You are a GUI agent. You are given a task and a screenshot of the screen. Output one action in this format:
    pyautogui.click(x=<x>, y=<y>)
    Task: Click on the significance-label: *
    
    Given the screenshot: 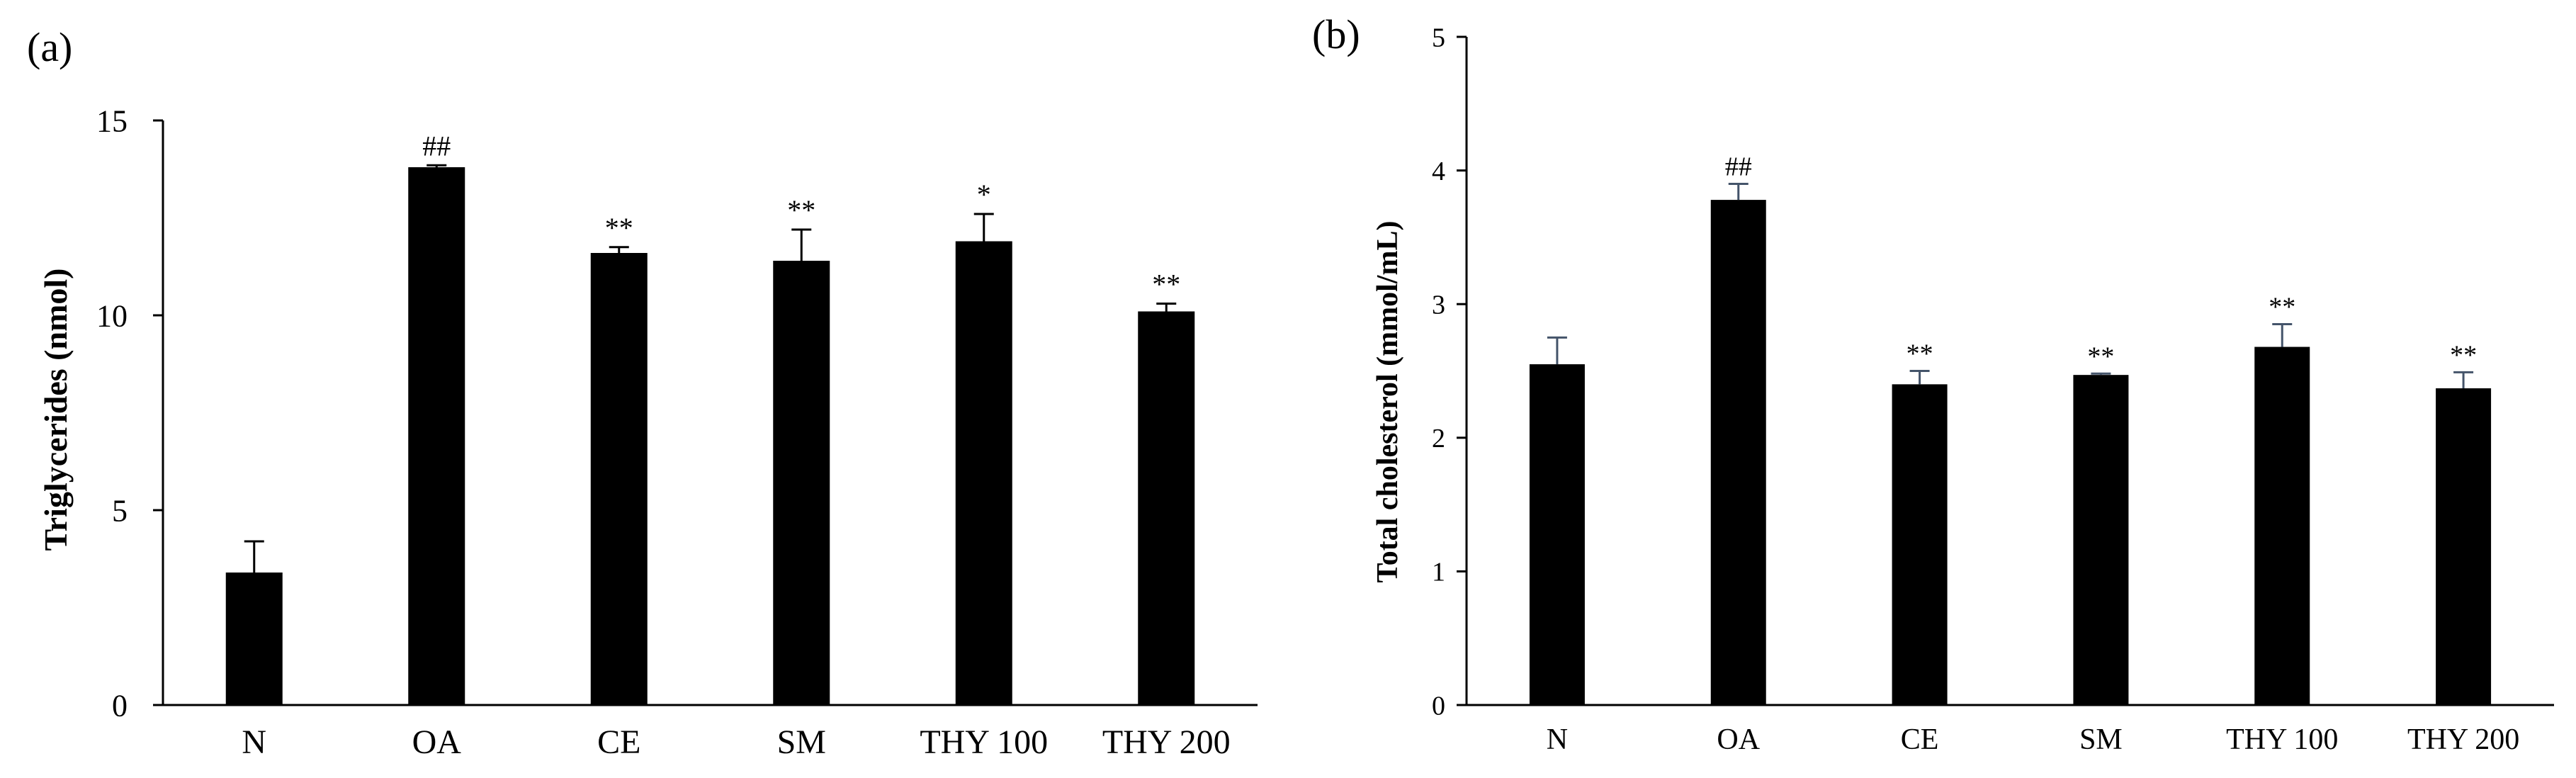 What is the action you would take?
    pyautogui.click(x=984, y=194)
    